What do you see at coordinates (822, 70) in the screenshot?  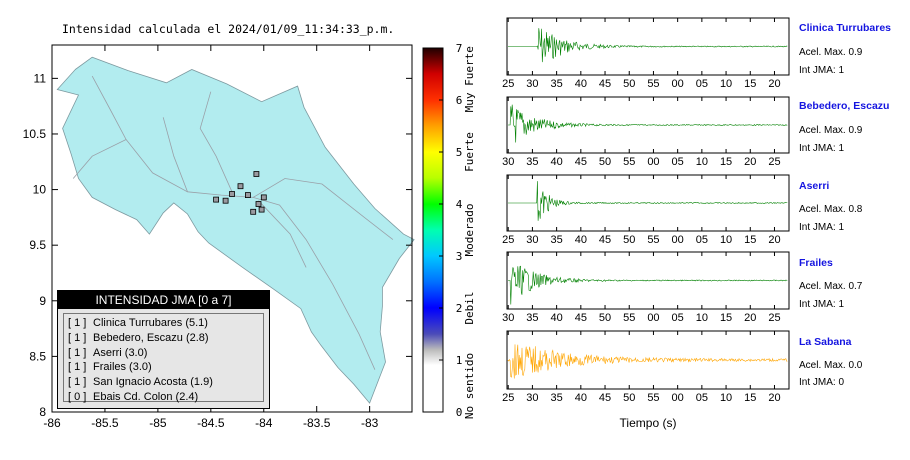 I see `station-jma: Int JMA: 1` at bounding box center [822, 70].